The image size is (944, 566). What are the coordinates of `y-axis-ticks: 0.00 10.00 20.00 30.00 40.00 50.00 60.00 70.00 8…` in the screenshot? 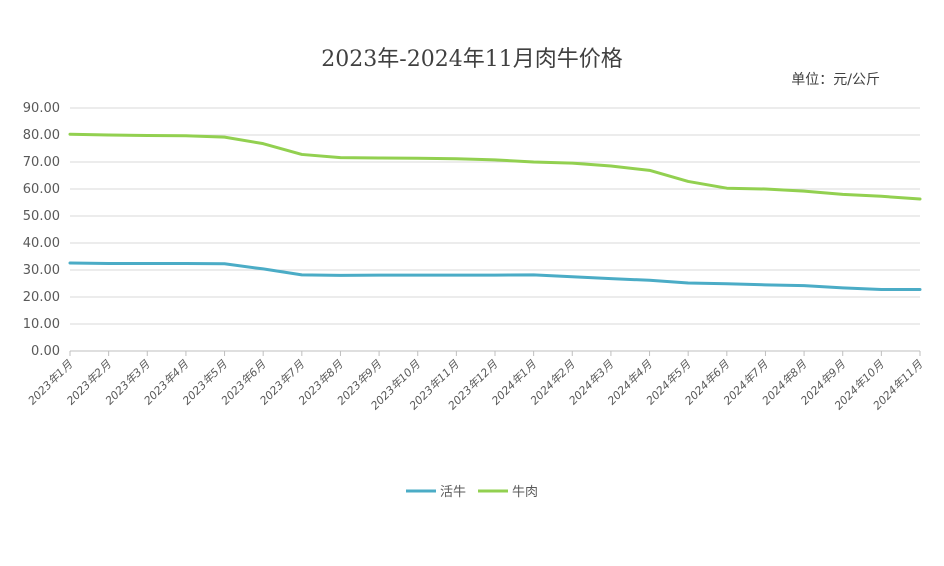 It's located at (41, 230).